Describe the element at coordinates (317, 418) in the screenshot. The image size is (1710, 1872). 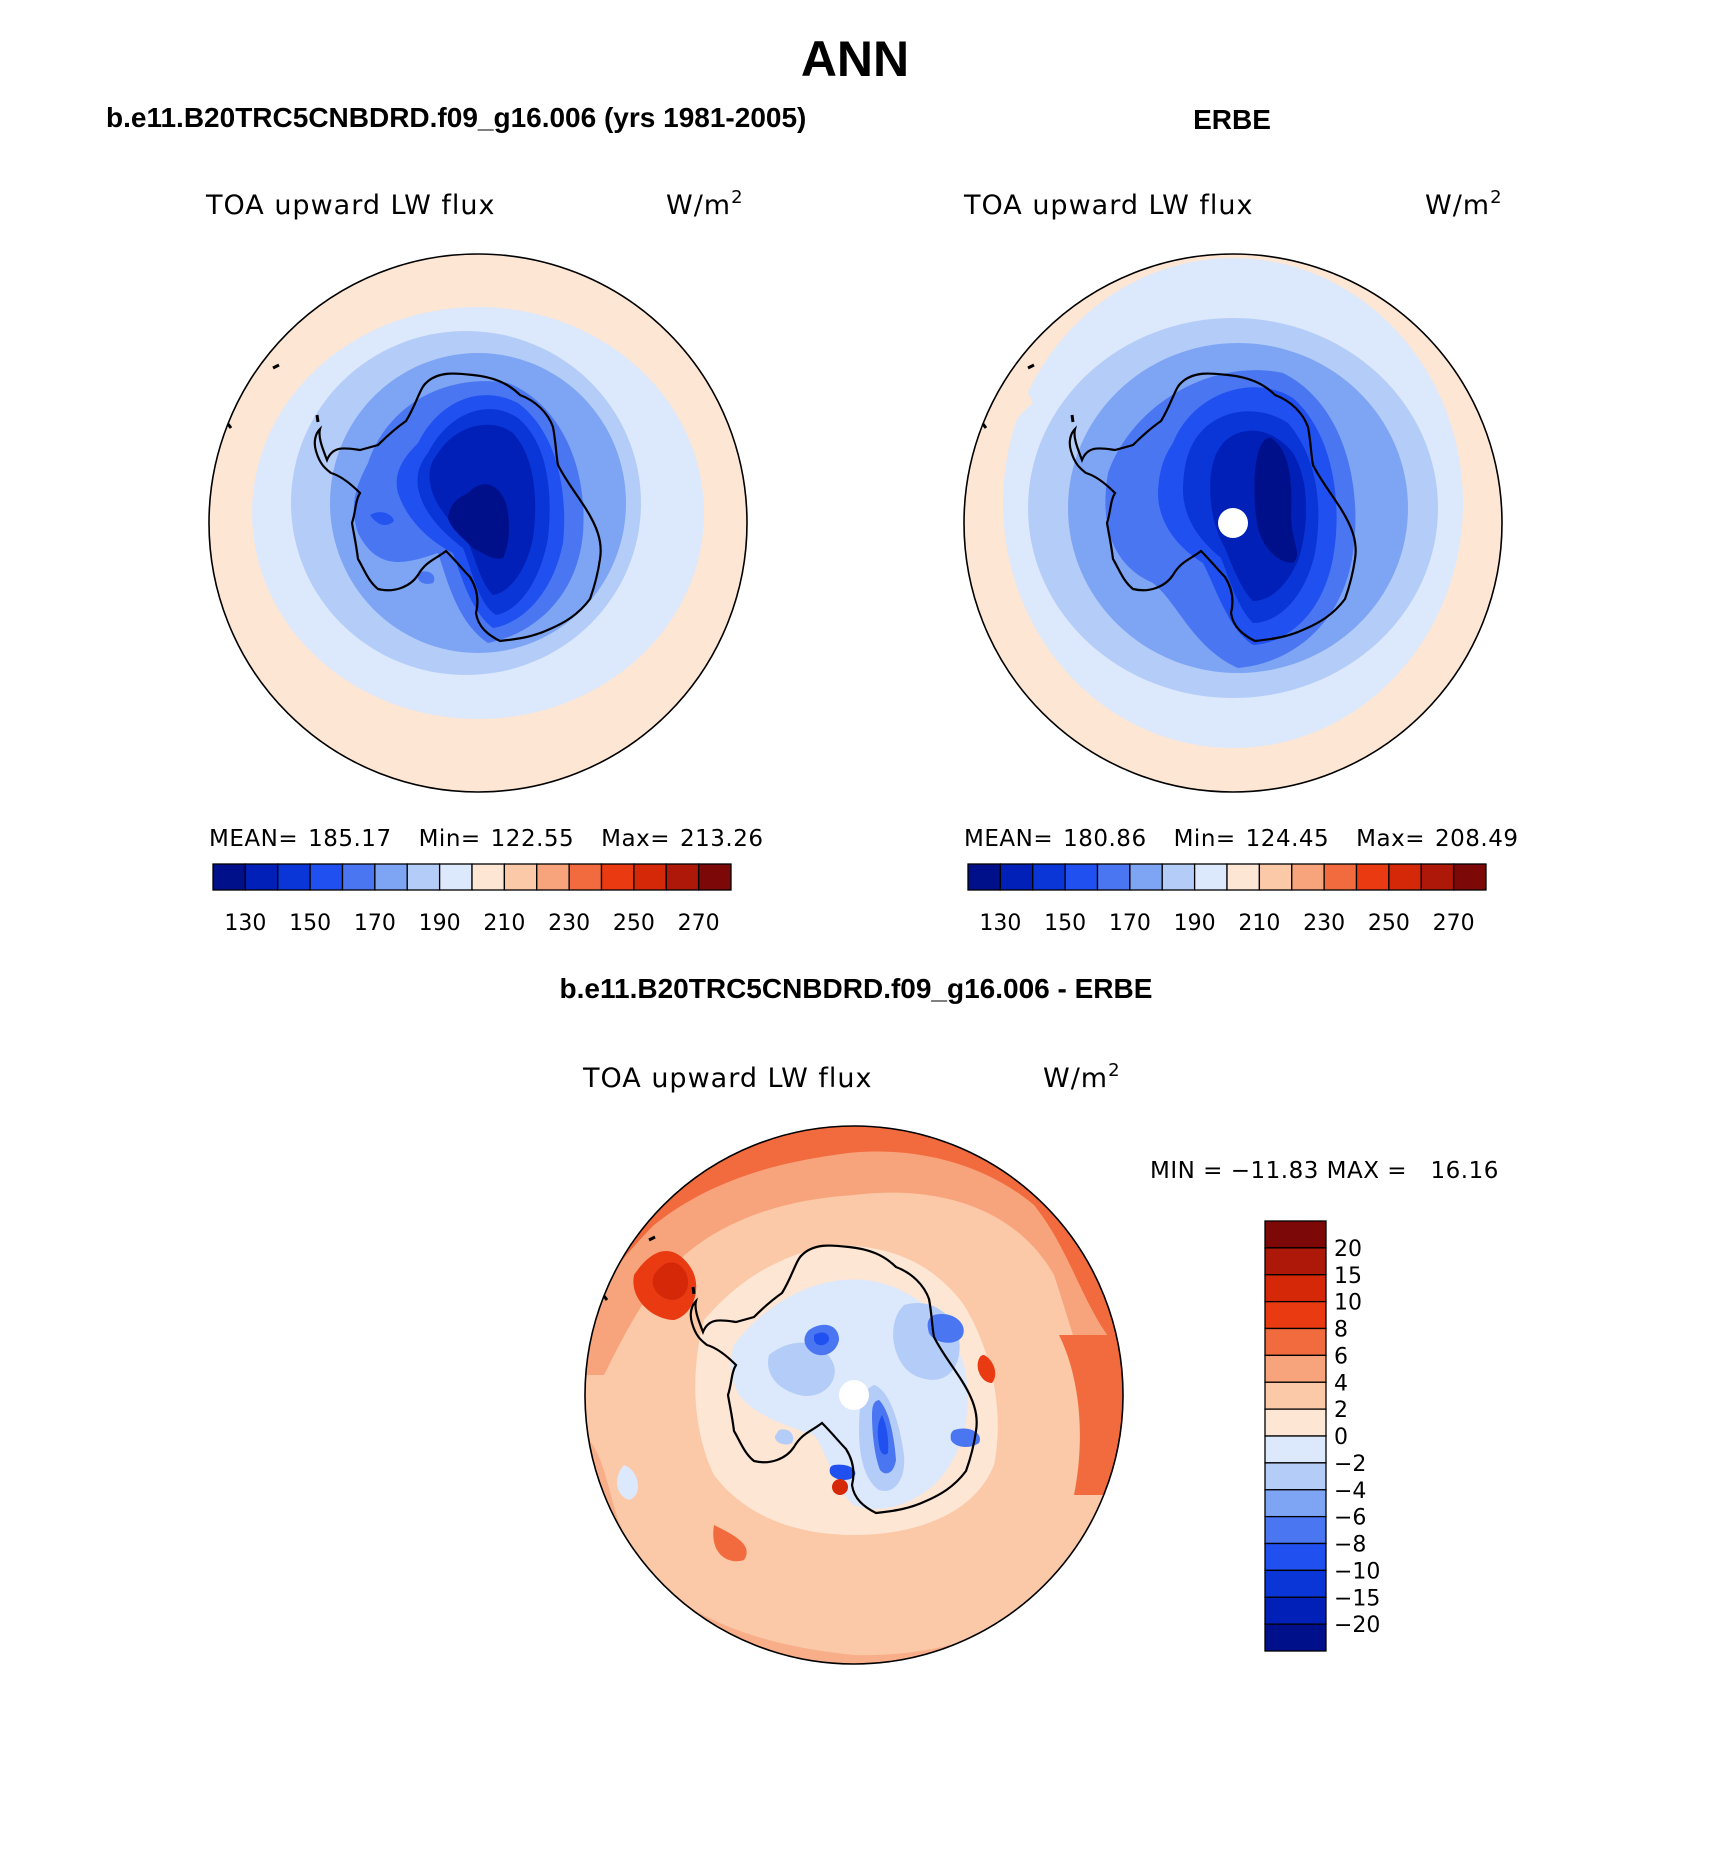
I see `model-island-coast-fragment` at that location.